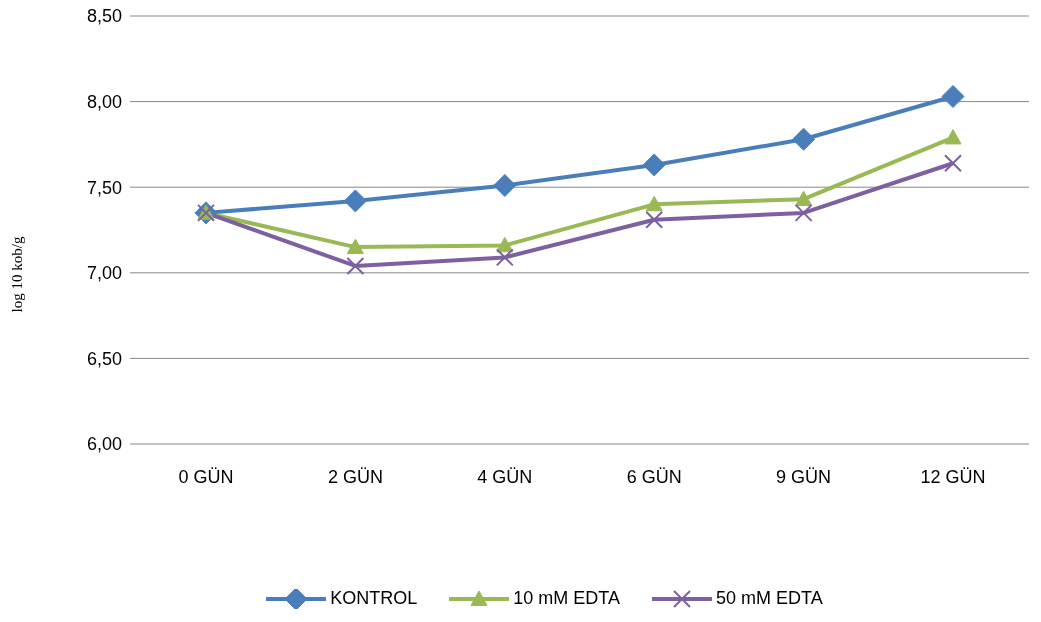 The width and height of the screenshot is (1041, 622). What do you see at coordinates (18, 274) in the screenshot?
I see `y-axis-title: log 10 kob/g` at bounding box center [18, 274].